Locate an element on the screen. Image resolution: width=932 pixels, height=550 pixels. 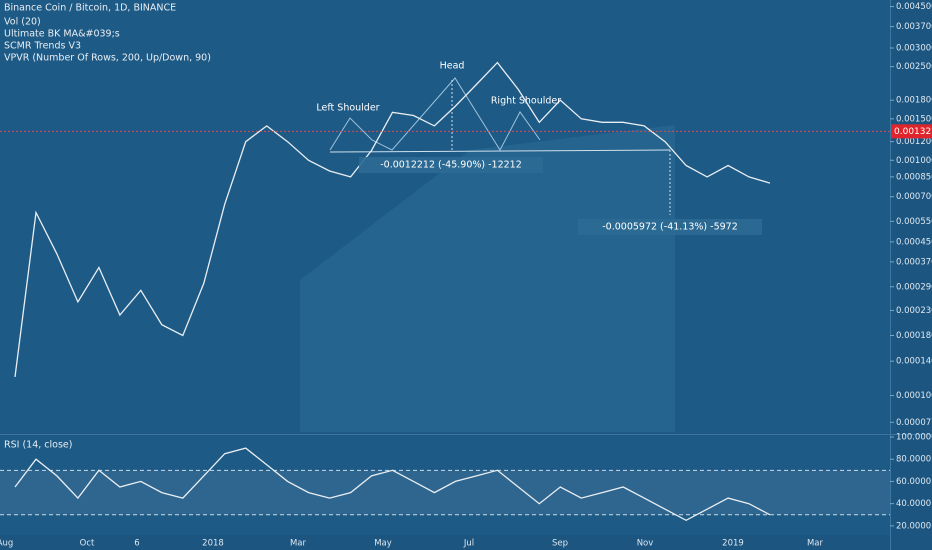
y-tick-label: 0.0004500 is located at coordinates (914, 242).